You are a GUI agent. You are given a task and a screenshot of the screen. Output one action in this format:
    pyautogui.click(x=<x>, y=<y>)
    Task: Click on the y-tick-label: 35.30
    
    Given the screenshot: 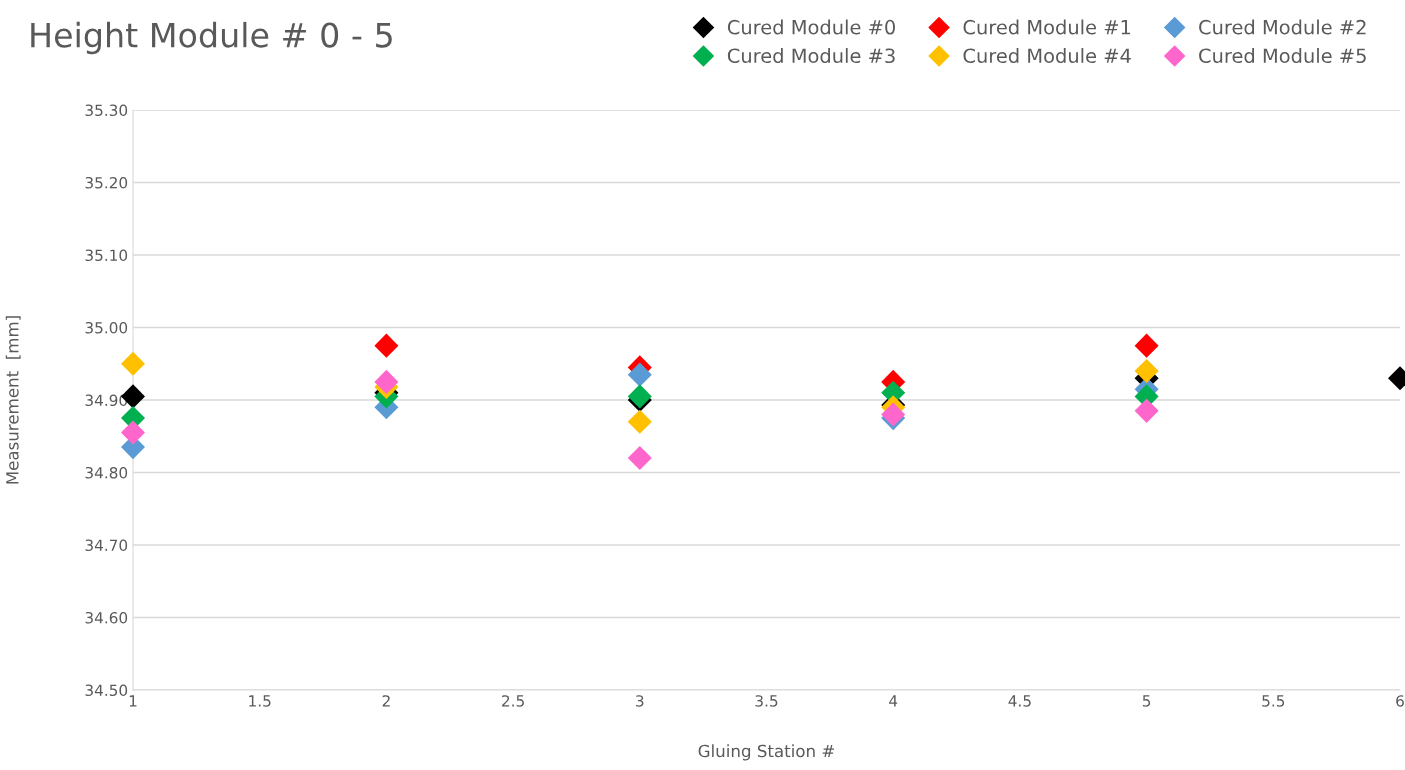 What is the action you would take?
    pyautogui.click(x=106, y=110)
    